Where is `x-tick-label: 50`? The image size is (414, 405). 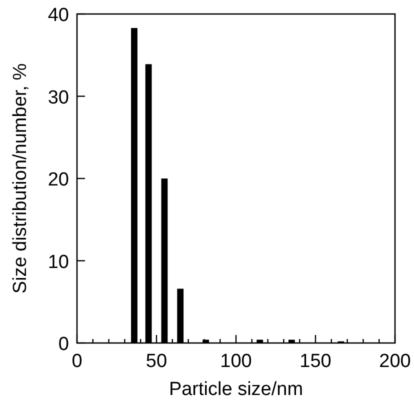
x-tick-label: 50 is located at coordinates (157, 361).